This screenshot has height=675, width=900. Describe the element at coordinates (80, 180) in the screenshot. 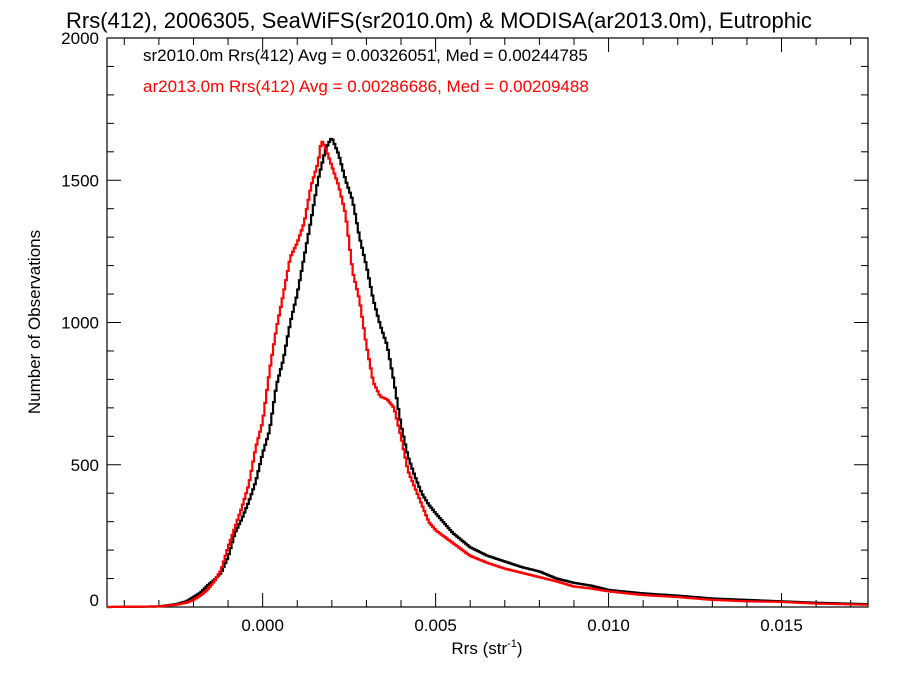

I see `y-tick-label: 1500` at that location.